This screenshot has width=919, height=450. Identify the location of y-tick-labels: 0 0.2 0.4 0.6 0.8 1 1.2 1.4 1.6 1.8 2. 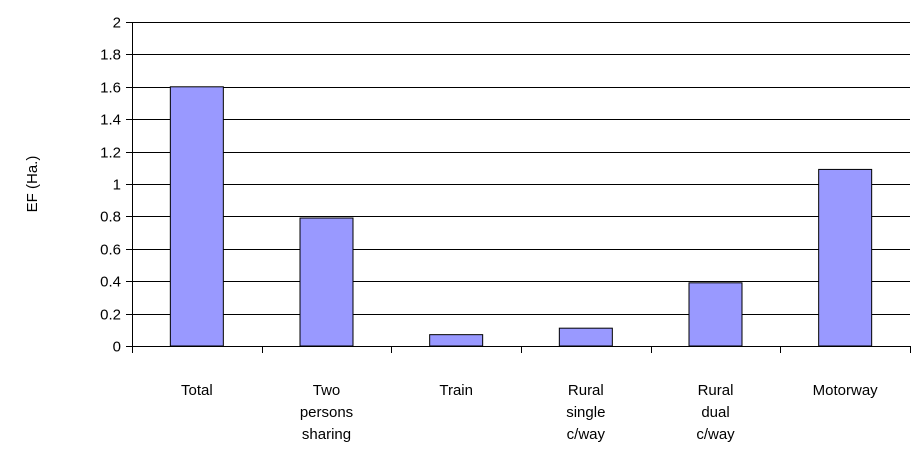
(110, 185).